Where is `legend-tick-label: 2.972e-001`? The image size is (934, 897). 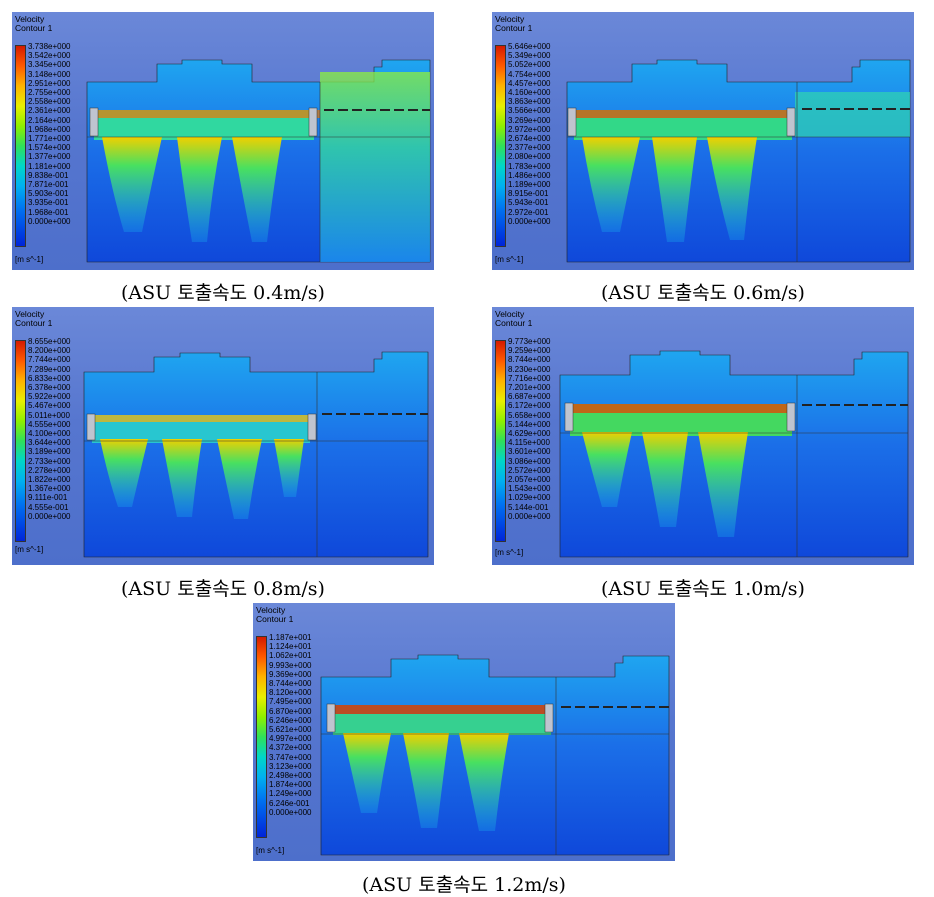
legend-tick-label: 2.972e-001 is located at coordinates (528, 212).